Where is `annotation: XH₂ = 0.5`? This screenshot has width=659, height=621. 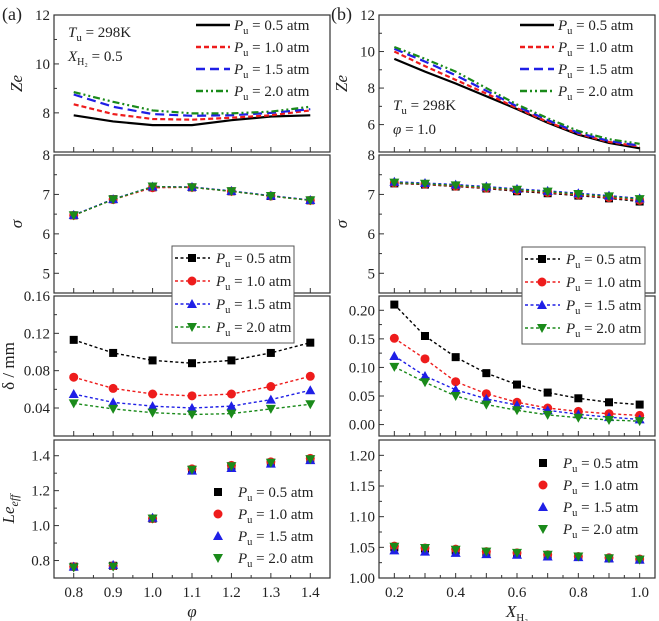
annotation: XH₂ = 0.5 is located at coordinates (95, 58).